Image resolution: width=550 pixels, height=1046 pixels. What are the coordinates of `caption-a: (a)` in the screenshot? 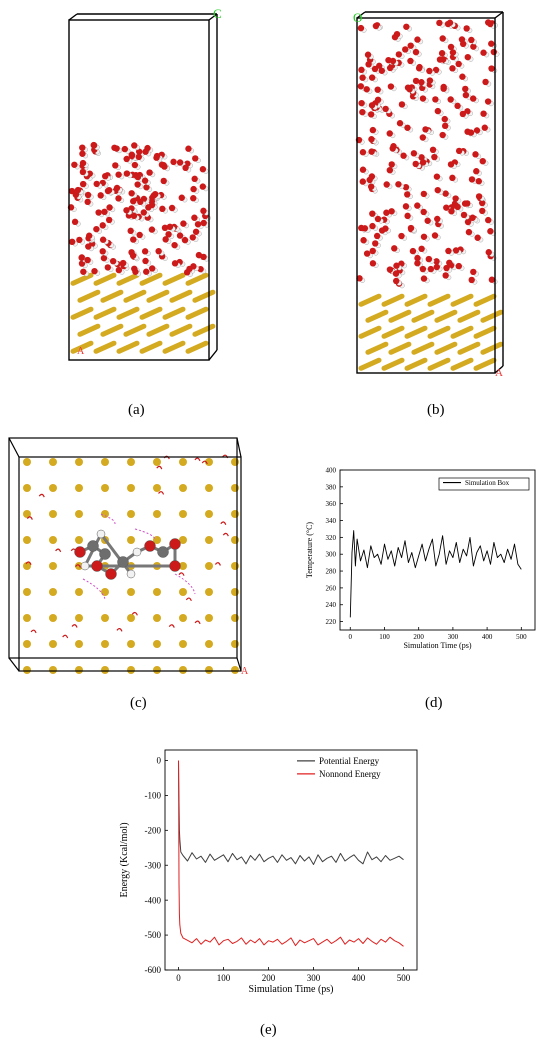 It's located at (136, 410).